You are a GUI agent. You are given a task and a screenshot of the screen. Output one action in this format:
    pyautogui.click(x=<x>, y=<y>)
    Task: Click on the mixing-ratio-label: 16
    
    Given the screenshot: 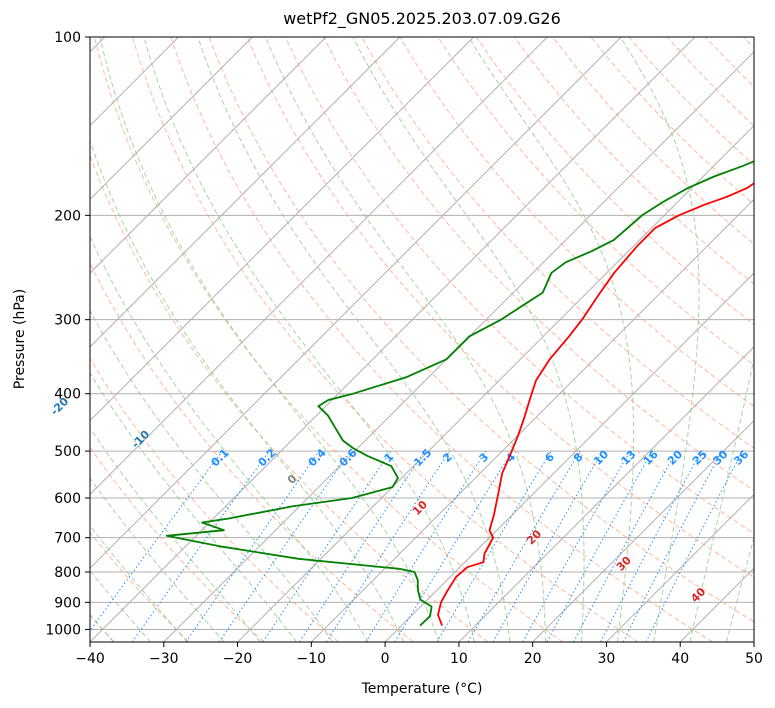 What is the action you would take?
    pyautogui.click(x=651, y=457)
    